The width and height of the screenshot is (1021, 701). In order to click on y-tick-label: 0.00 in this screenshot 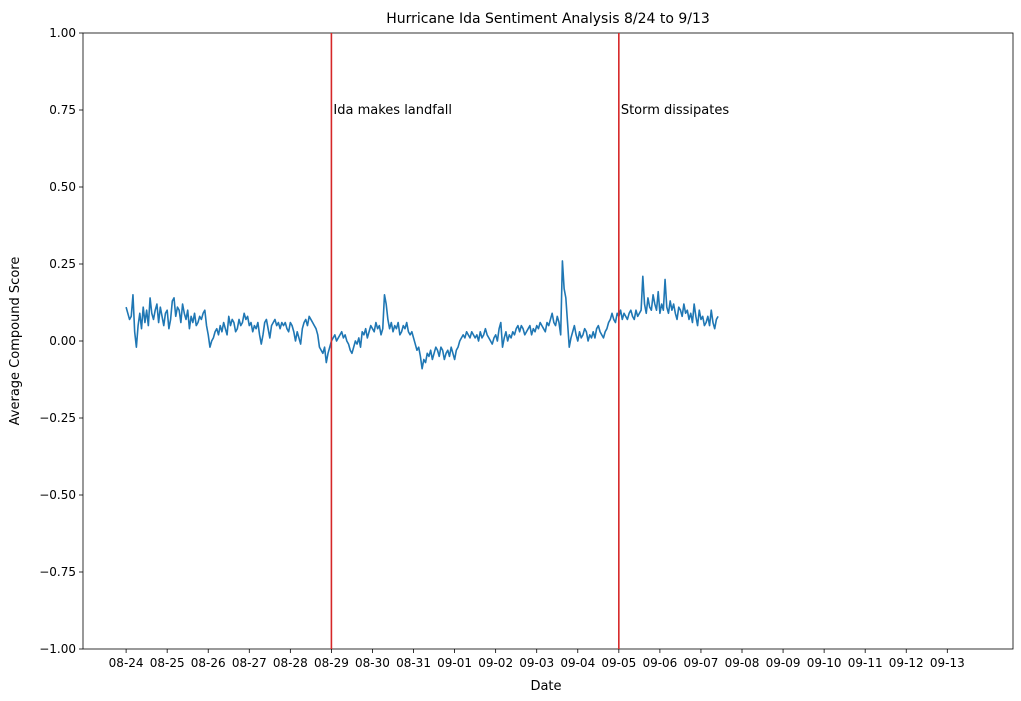, I will do `click(62, 341)`.